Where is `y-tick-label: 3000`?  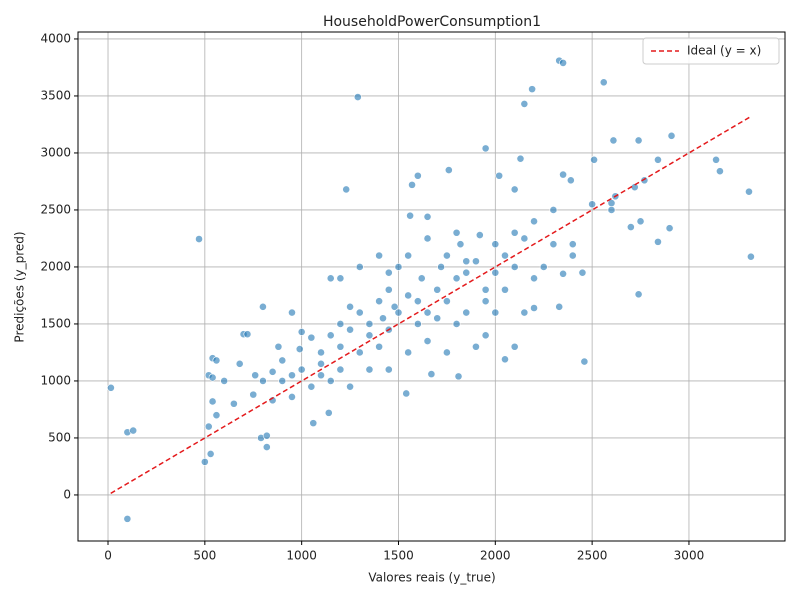 y-tick-label: 3000 is located at coordinates (55, 152).